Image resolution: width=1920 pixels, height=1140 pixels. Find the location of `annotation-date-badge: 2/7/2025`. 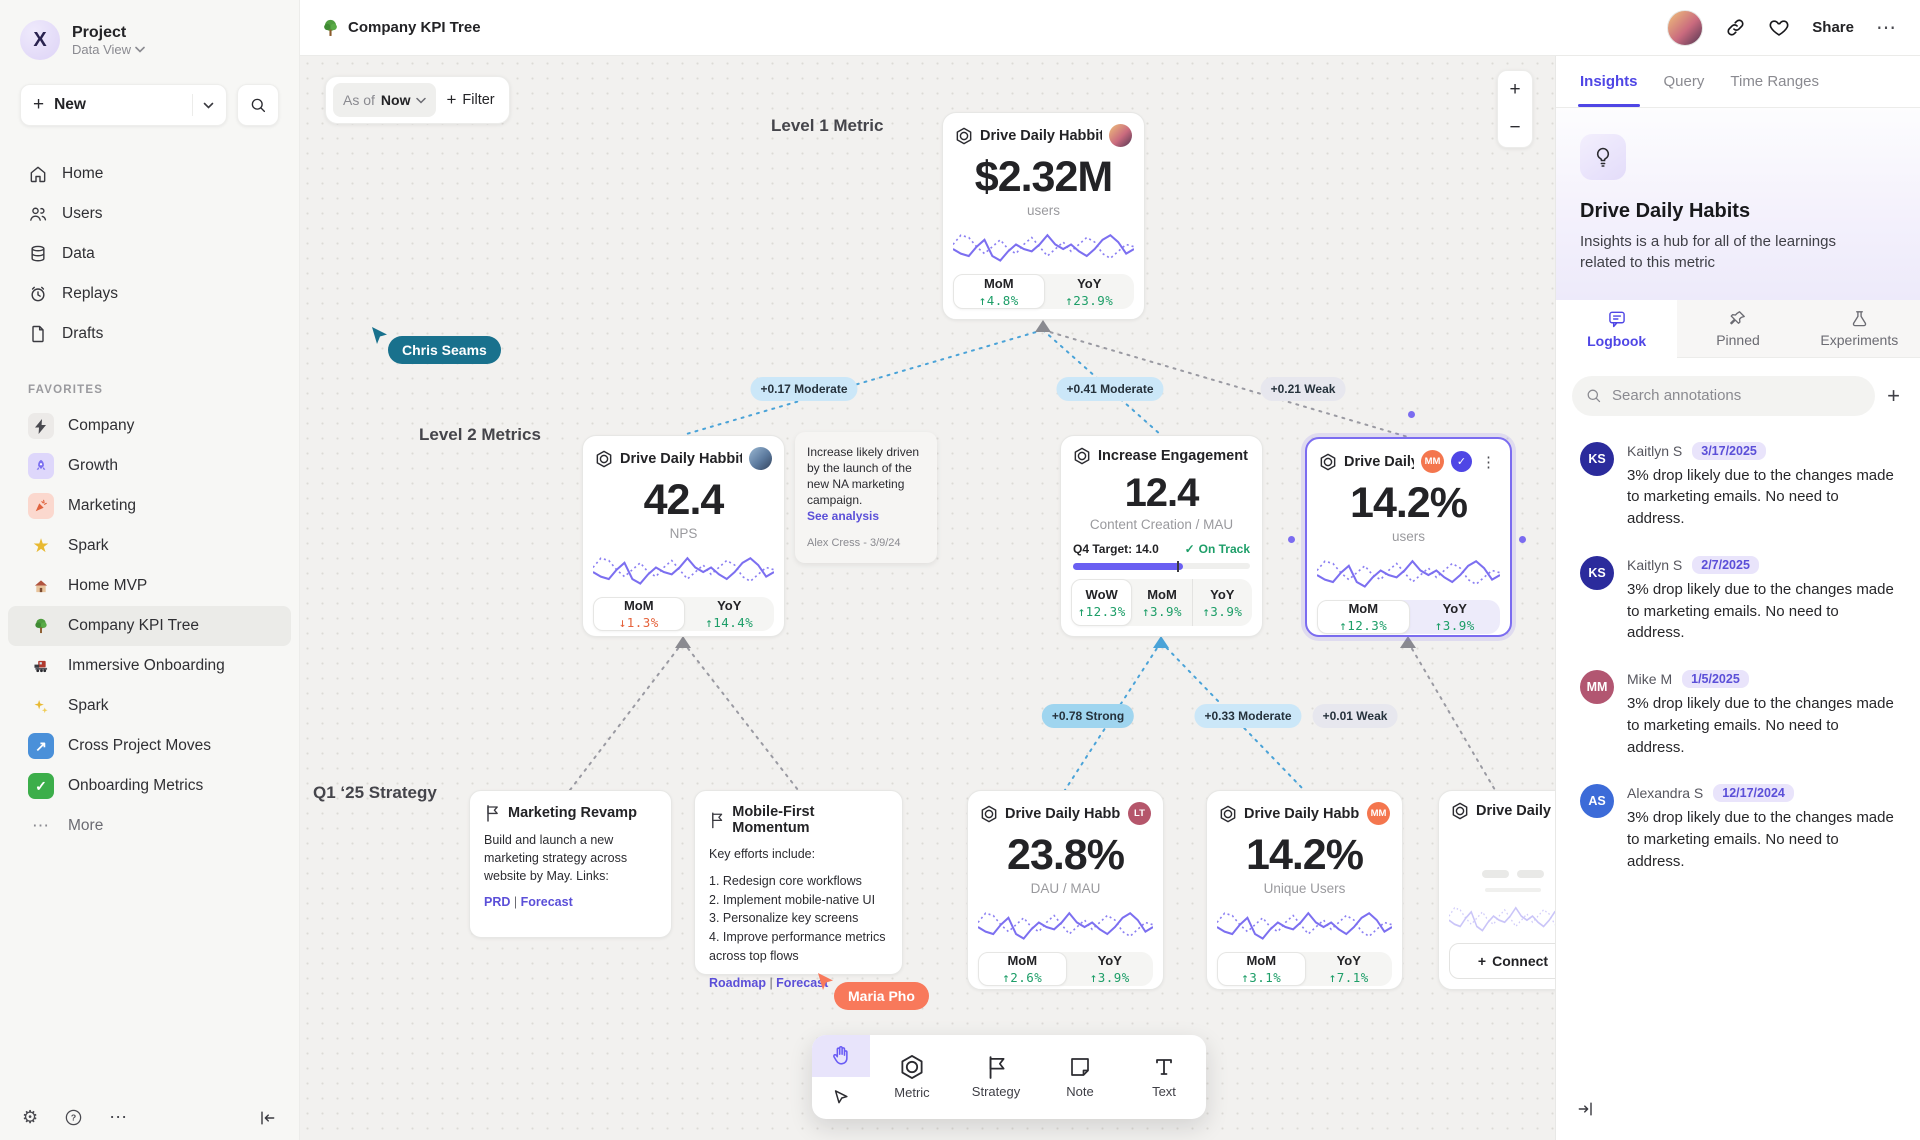

annotation-date-badge: 2/7/2025 is located at coordinates (1725, 564).